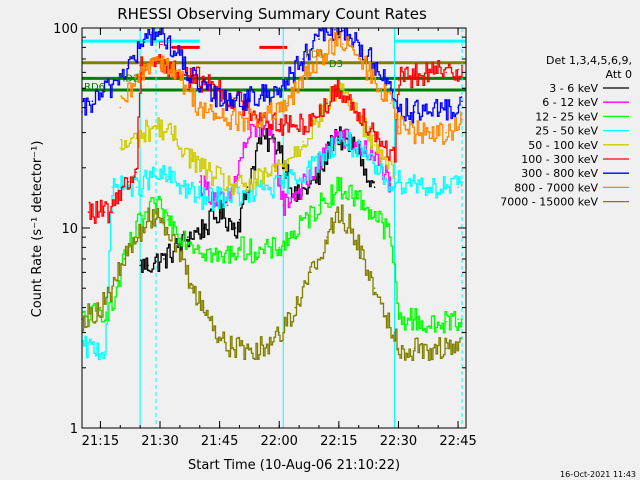  Describe the element at coordinates (219, 441) in the screenshot. I see `x-tick-label-2: 21:45` at that location.